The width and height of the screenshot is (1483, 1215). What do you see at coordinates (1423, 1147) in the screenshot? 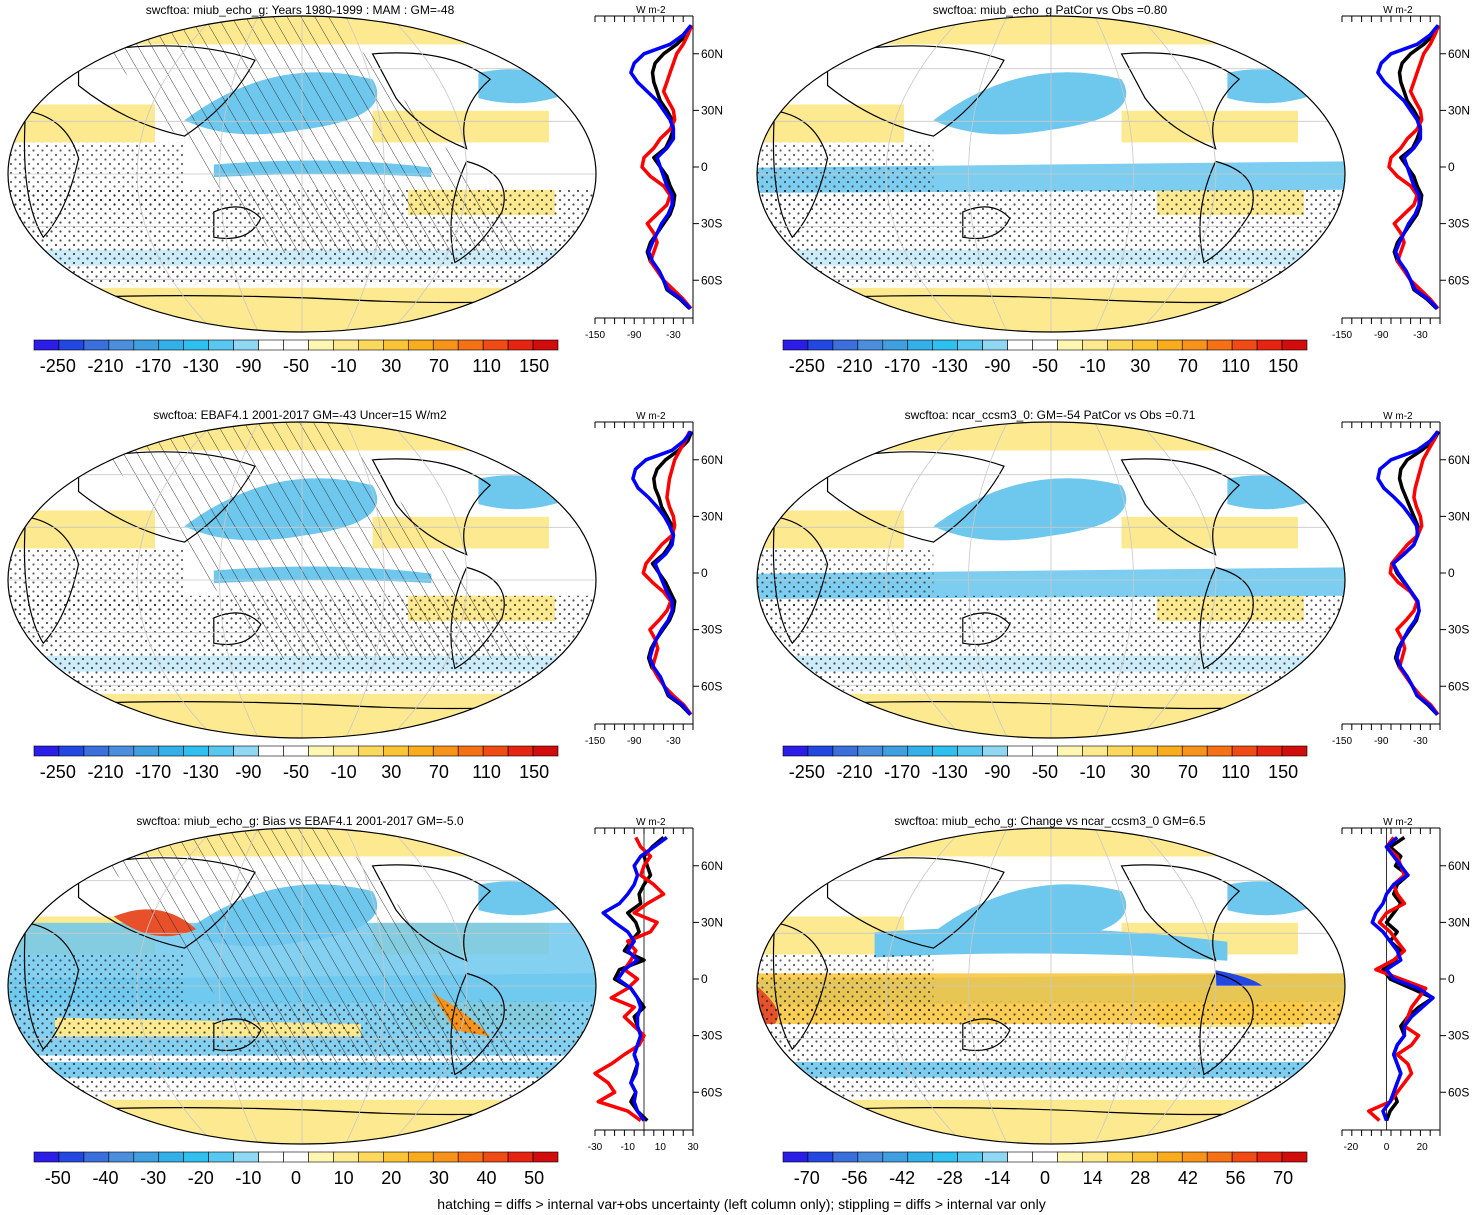
I see `profile-x-tick-label: 20` at bounding box center [1423, 1147].